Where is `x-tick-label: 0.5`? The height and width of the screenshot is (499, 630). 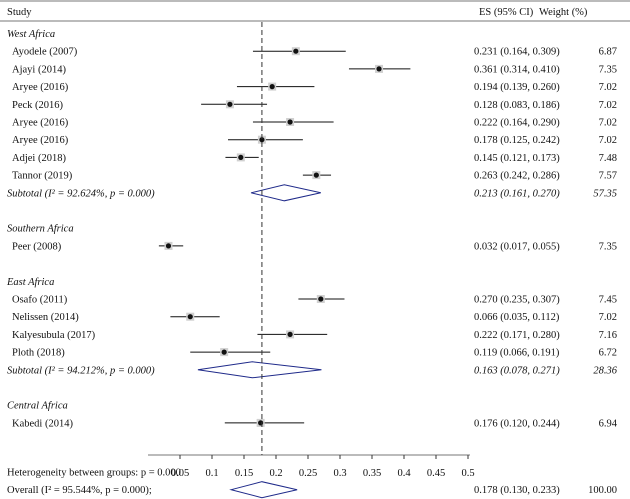
x-tick-label: 0.5 is located at coordinates (467, 473).